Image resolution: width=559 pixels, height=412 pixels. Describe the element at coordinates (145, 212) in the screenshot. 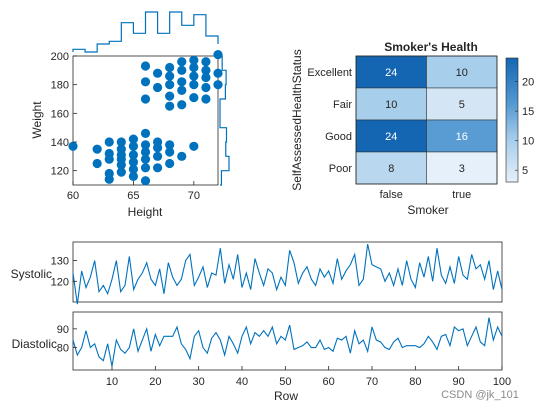

I see `scatter-xlabel: Height` at that location.